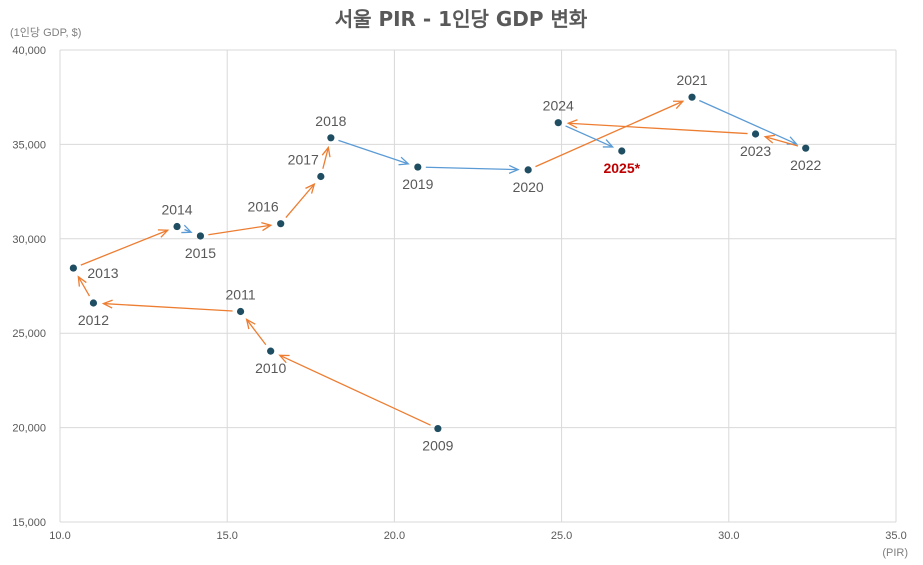 Image resolution: width=923 pixels, height=565 pixels. Describe the element at coordinates (755, 151) in the screenshot. I see `point-label-2023: 2023` at that location.